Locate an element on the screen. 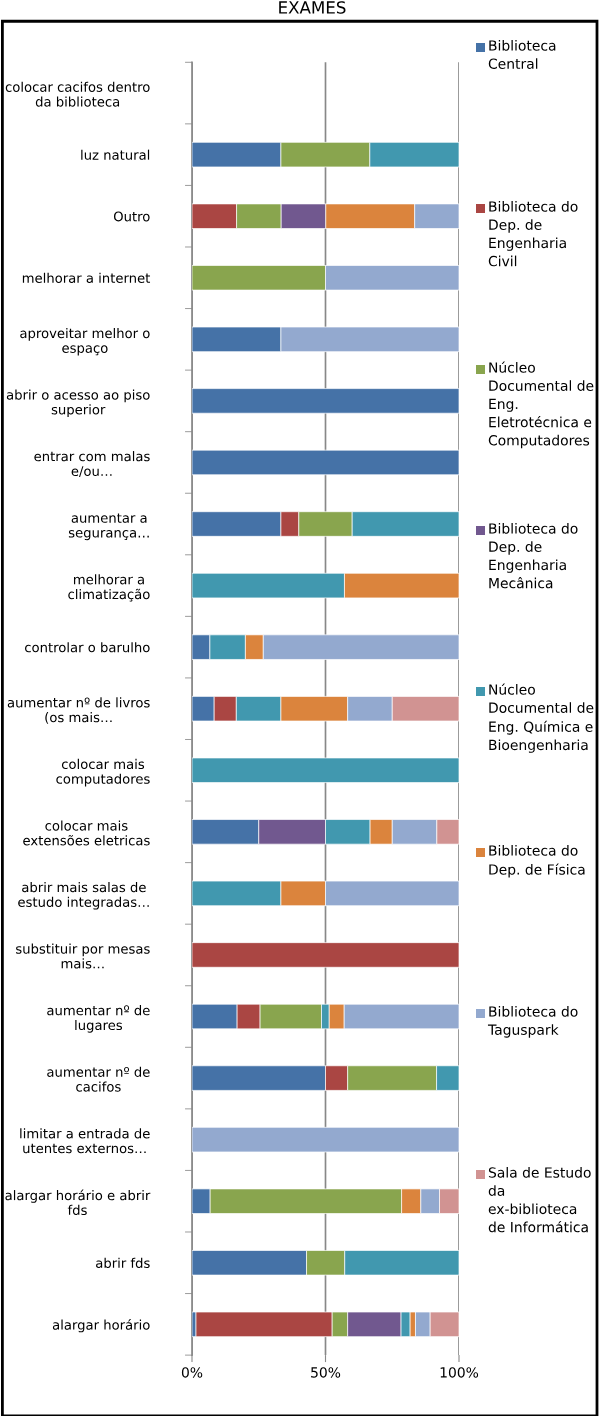 The height and width of the screenshot is (1416, 600). legend-label: Sala de Estudo da ex-biblioteca de Informática is located at coordinates (539, 1200).